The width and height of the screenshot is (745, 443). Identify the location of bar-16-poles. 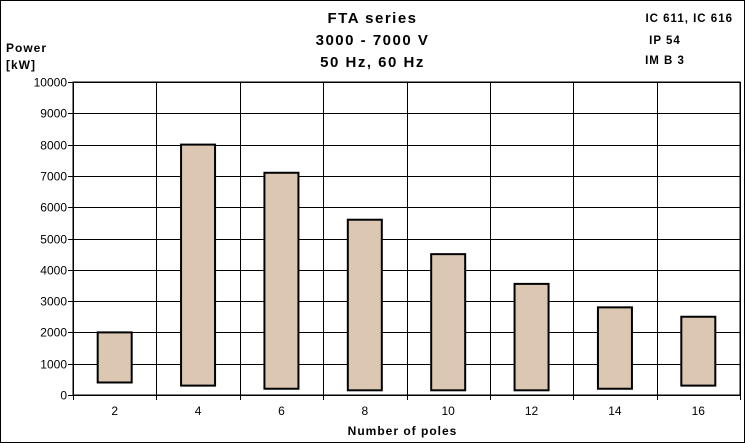
(698, 351).